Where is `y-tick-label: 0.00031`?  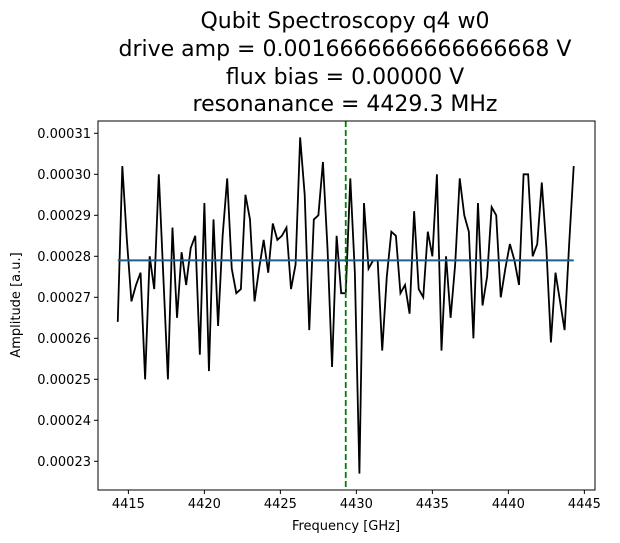 y-tick-label: 0.00031 is located at coordinates (64, 134).